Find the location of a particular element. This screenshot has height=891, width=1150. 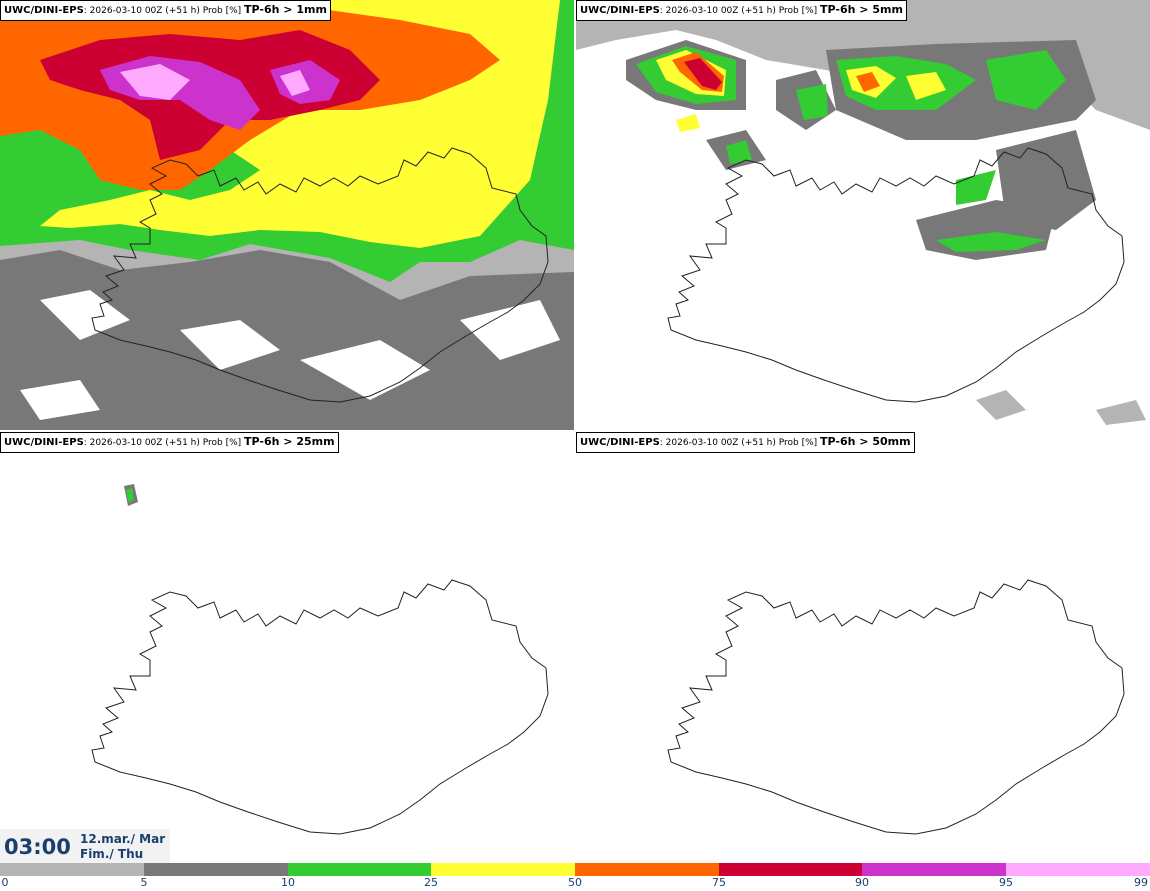

threshold-label: TP-6h > 25mm is located at coordinates (289, 441).